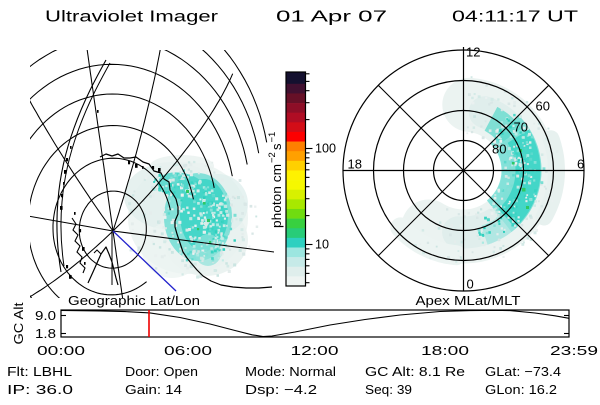 Image resolution: width=600 pixels, height=405 pixels. Describe the element at coordinates (131, 17) in the screenshot. I see `svg-text: Ultraviolet Imager` at that location.